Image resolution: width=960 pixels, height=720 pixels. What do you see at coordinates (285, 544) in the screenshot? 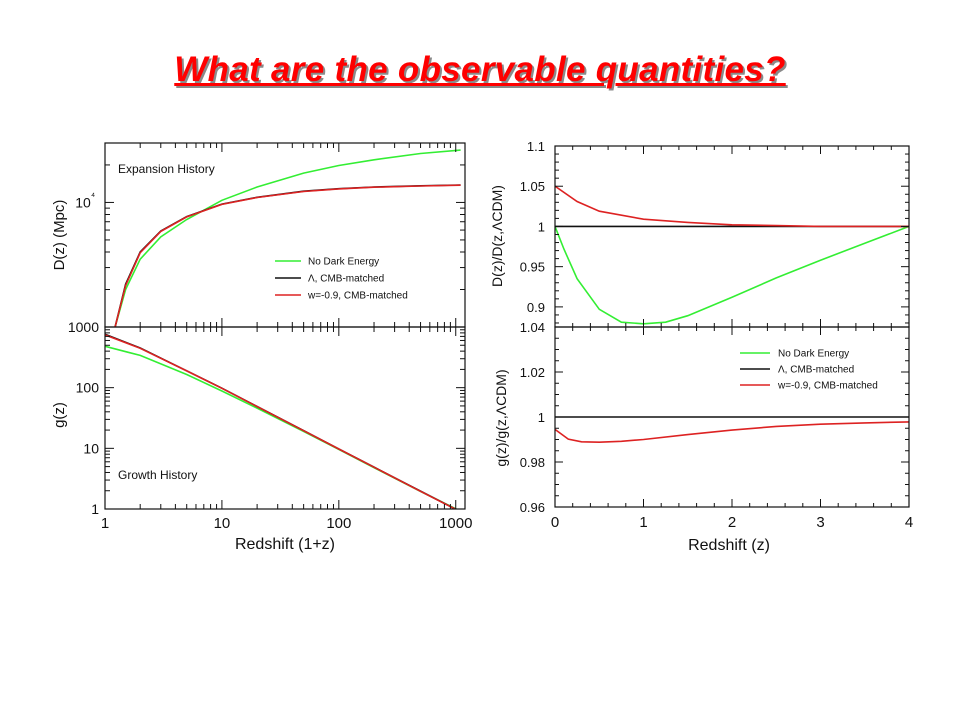
I see `x-axis-label: Redshift (1+z)` at bounding box center [285, 544].